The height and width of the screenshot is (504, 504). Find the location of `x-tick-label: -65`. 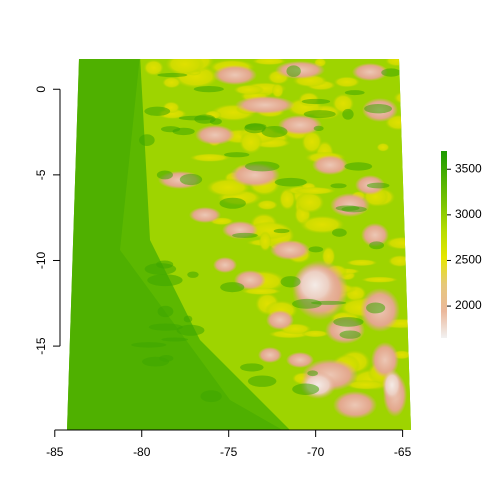

x-tick-label: -65 is located at coordinates (403, 452).